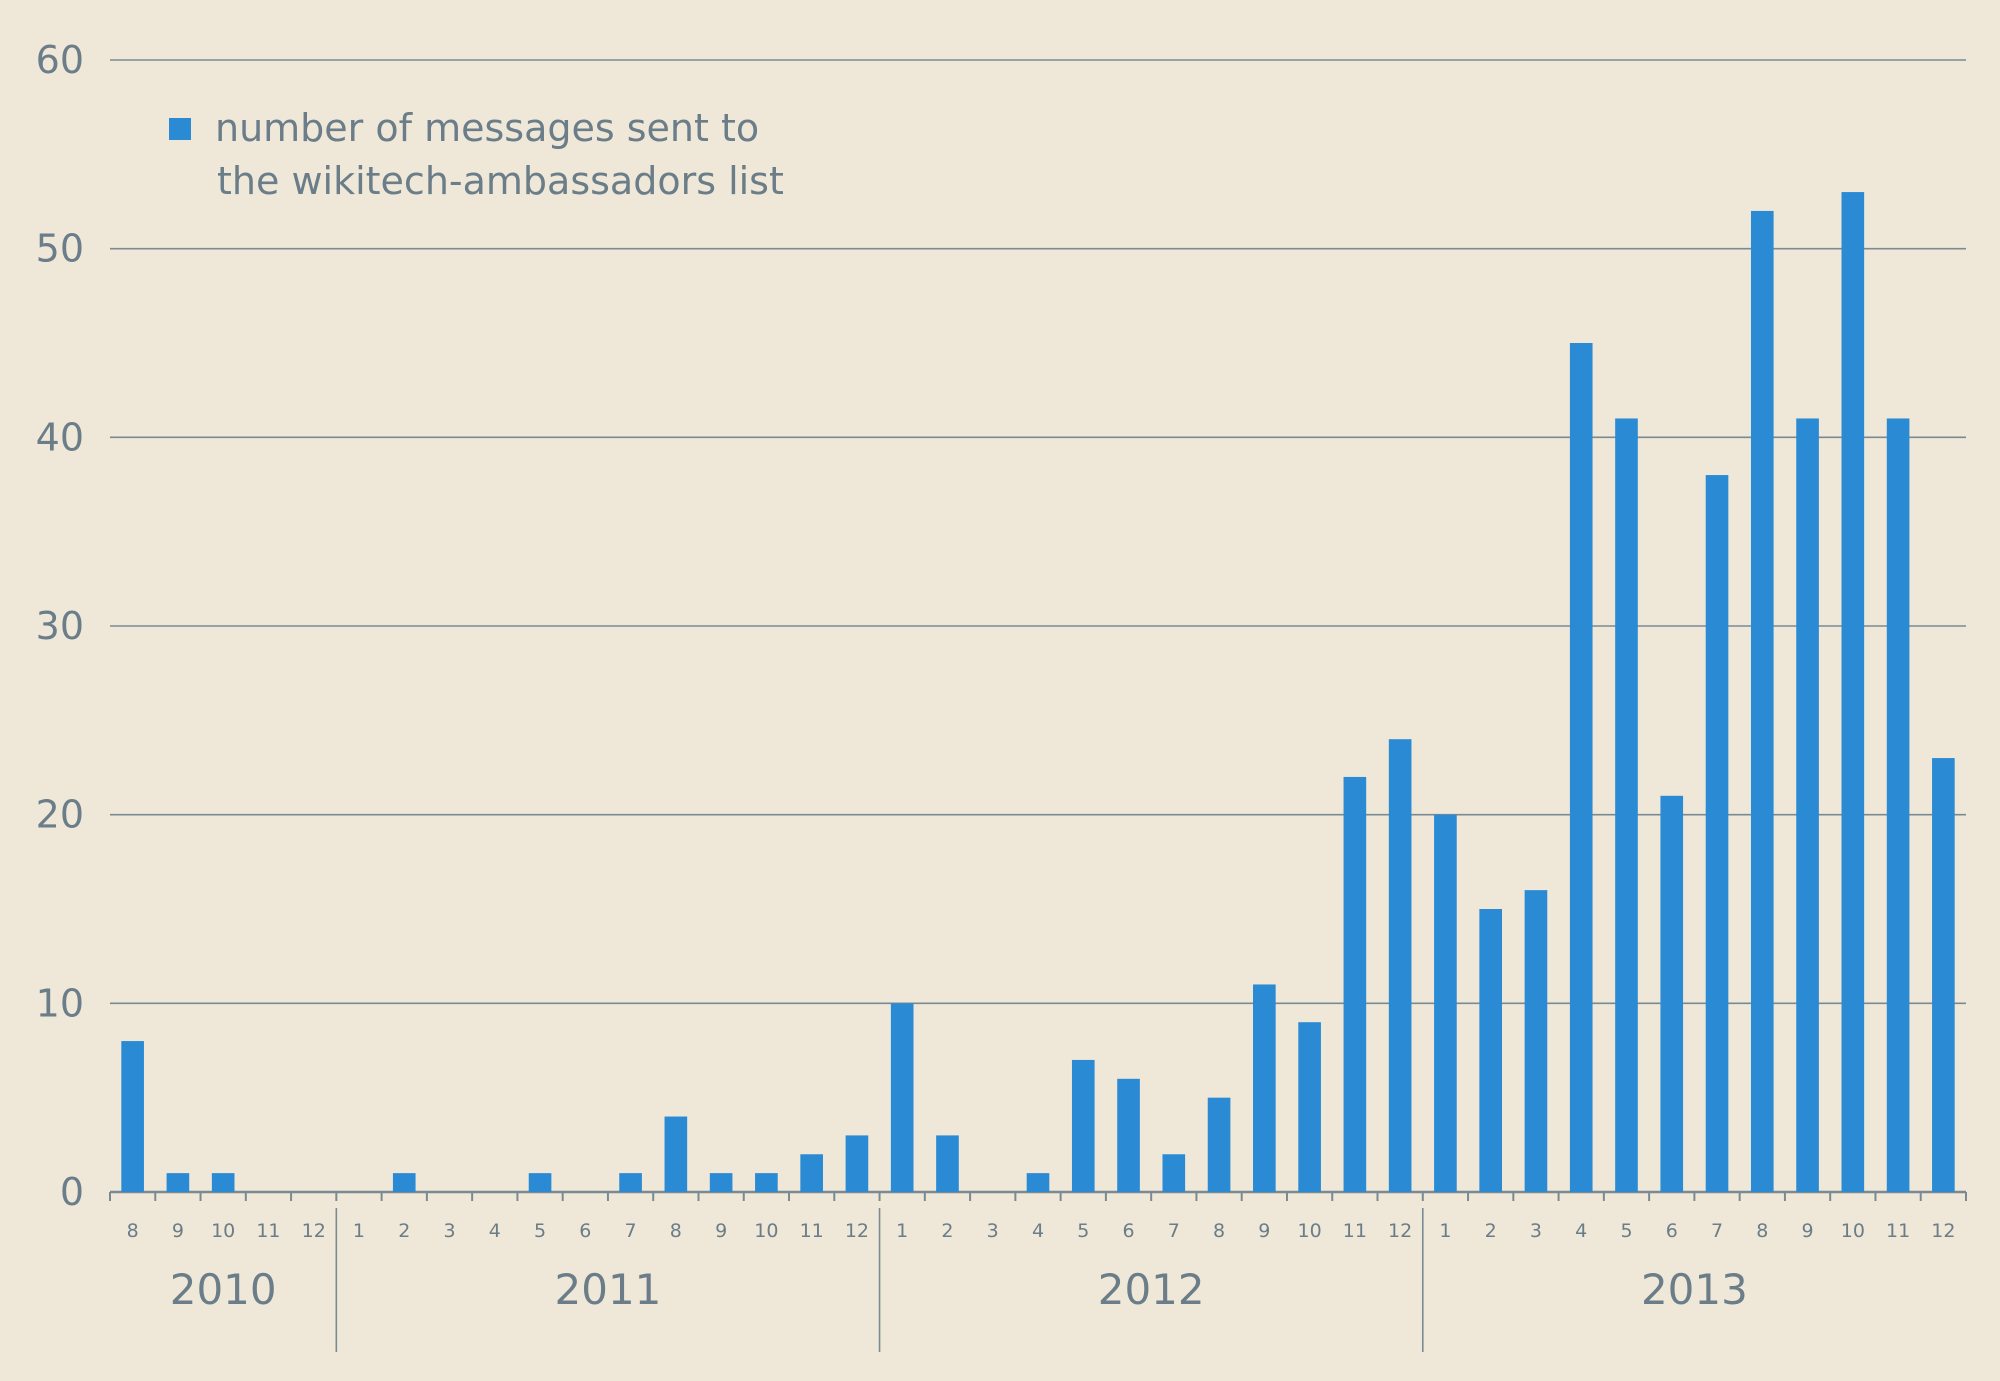 The image size is (2000, 1381). Describe the element at coordinates (60, 815) in the screenshot. I see `y-tick-label: 20` at that location.